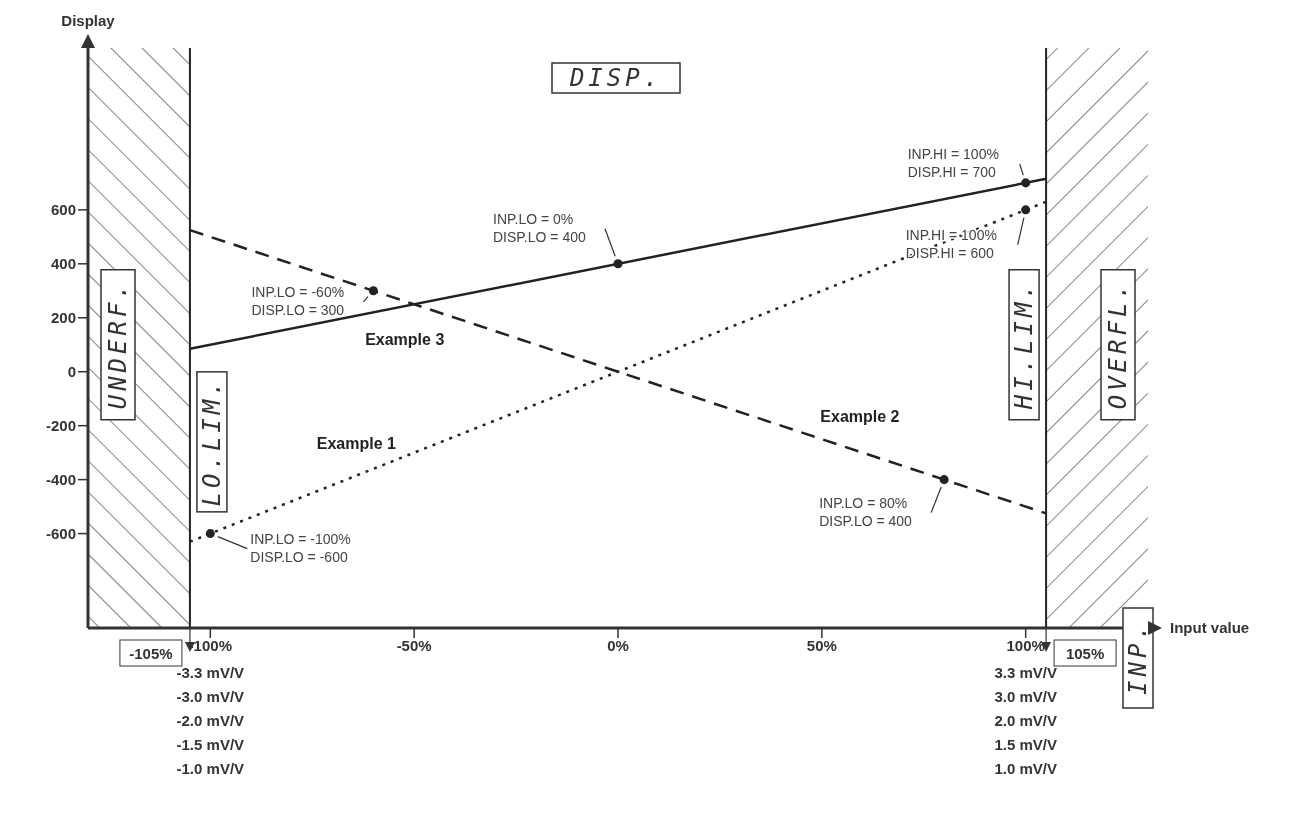 The height and width of the screenshot is (827, 1296). What do you see at coordinates (618, 645) in the screenshot?
I see `x-tick-label: 0%` at bounding box center [618, 645].